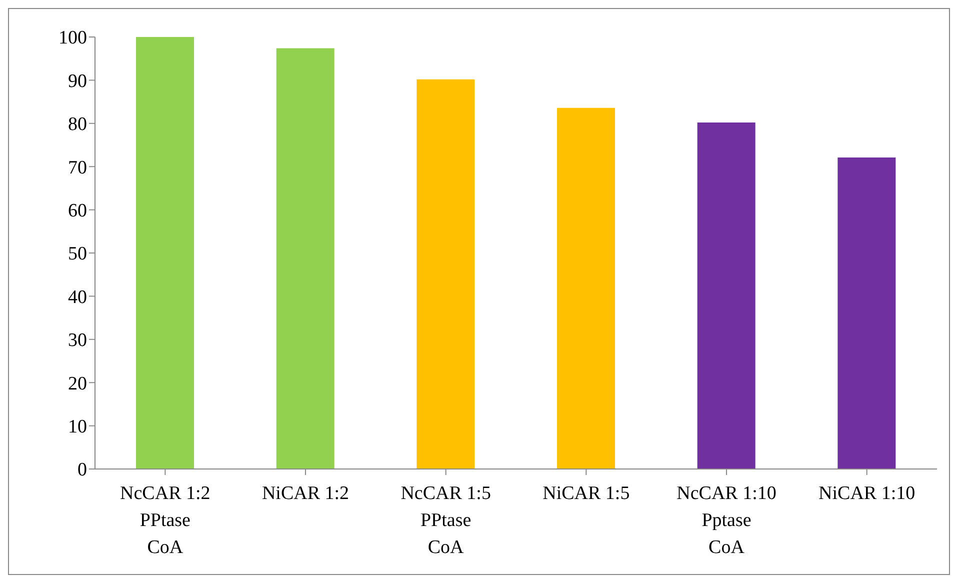 The width and height of the screenshot is (958, 583). I want to click on y-tick-label: 30, so click(77, 341).